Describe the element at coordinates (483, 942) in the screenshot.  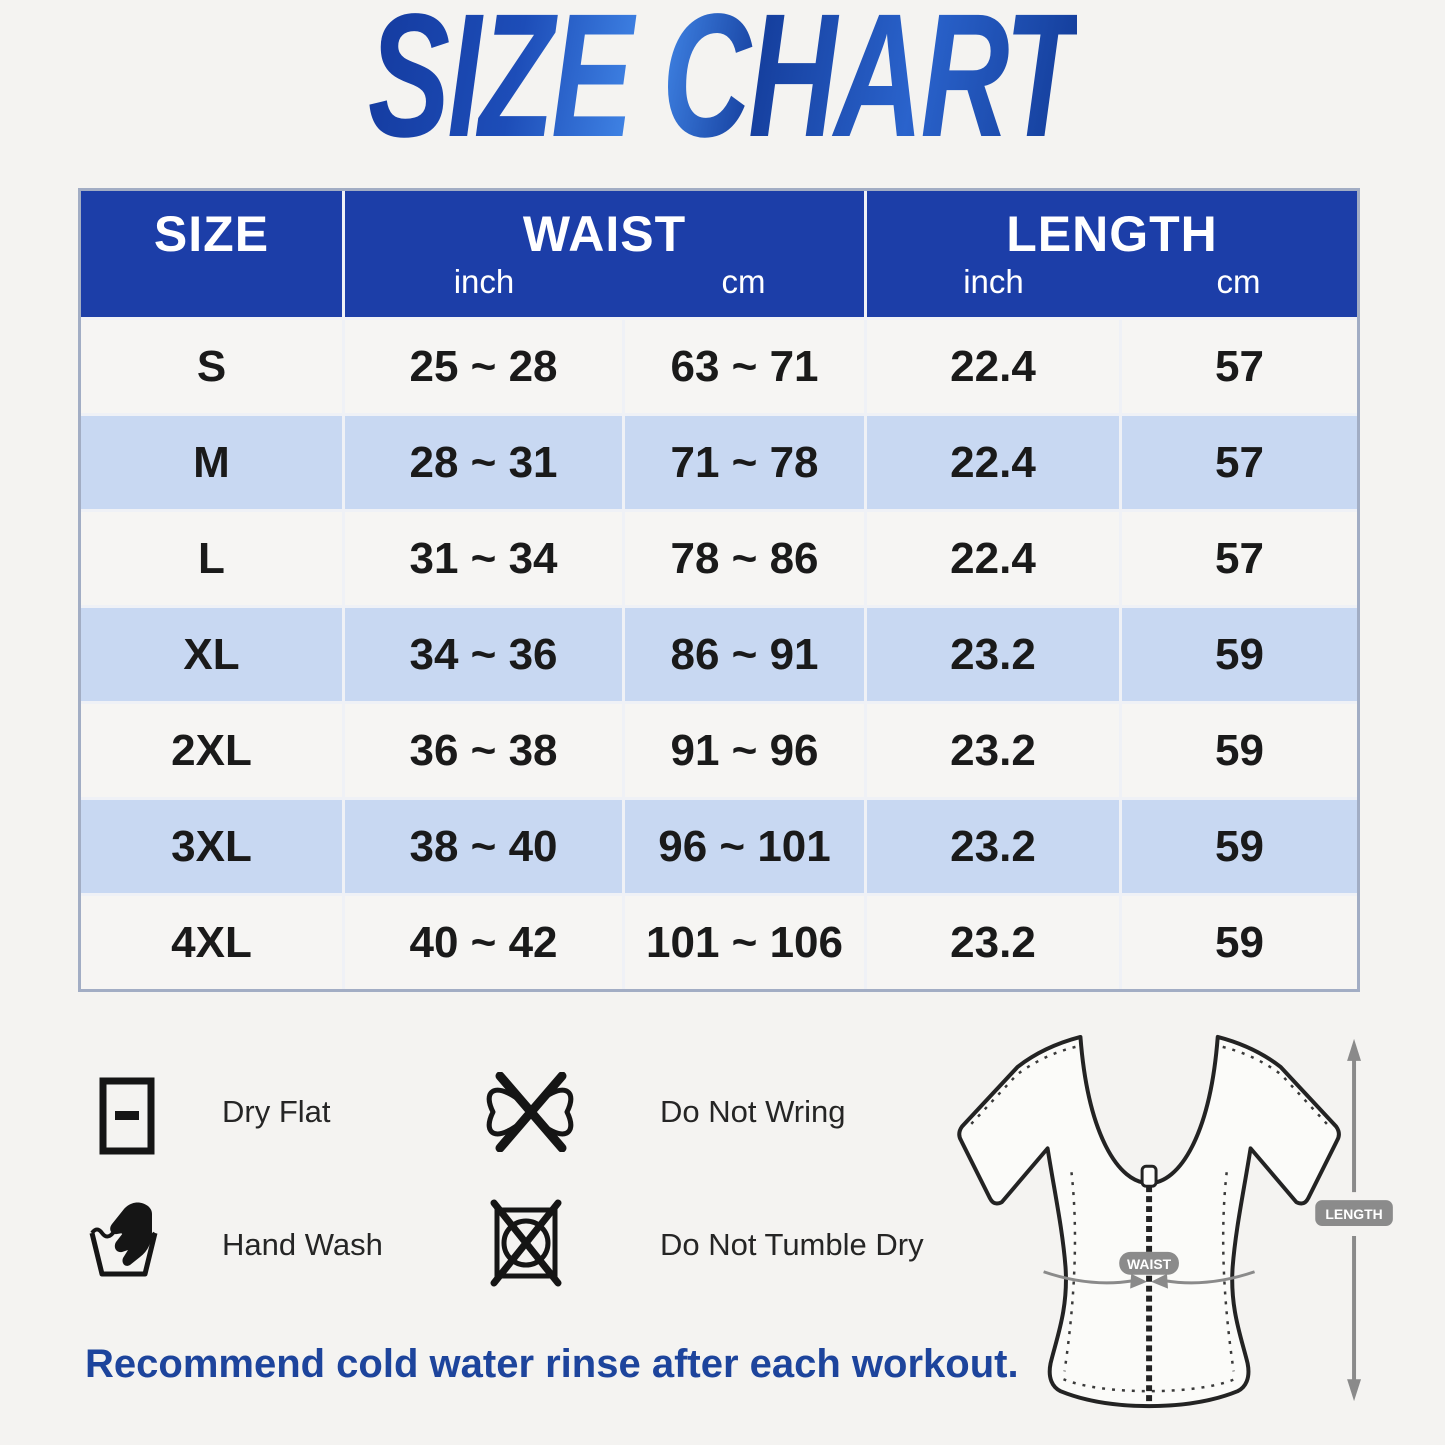
I see `cell-waist-inch: 40 ~ 42` at that location.